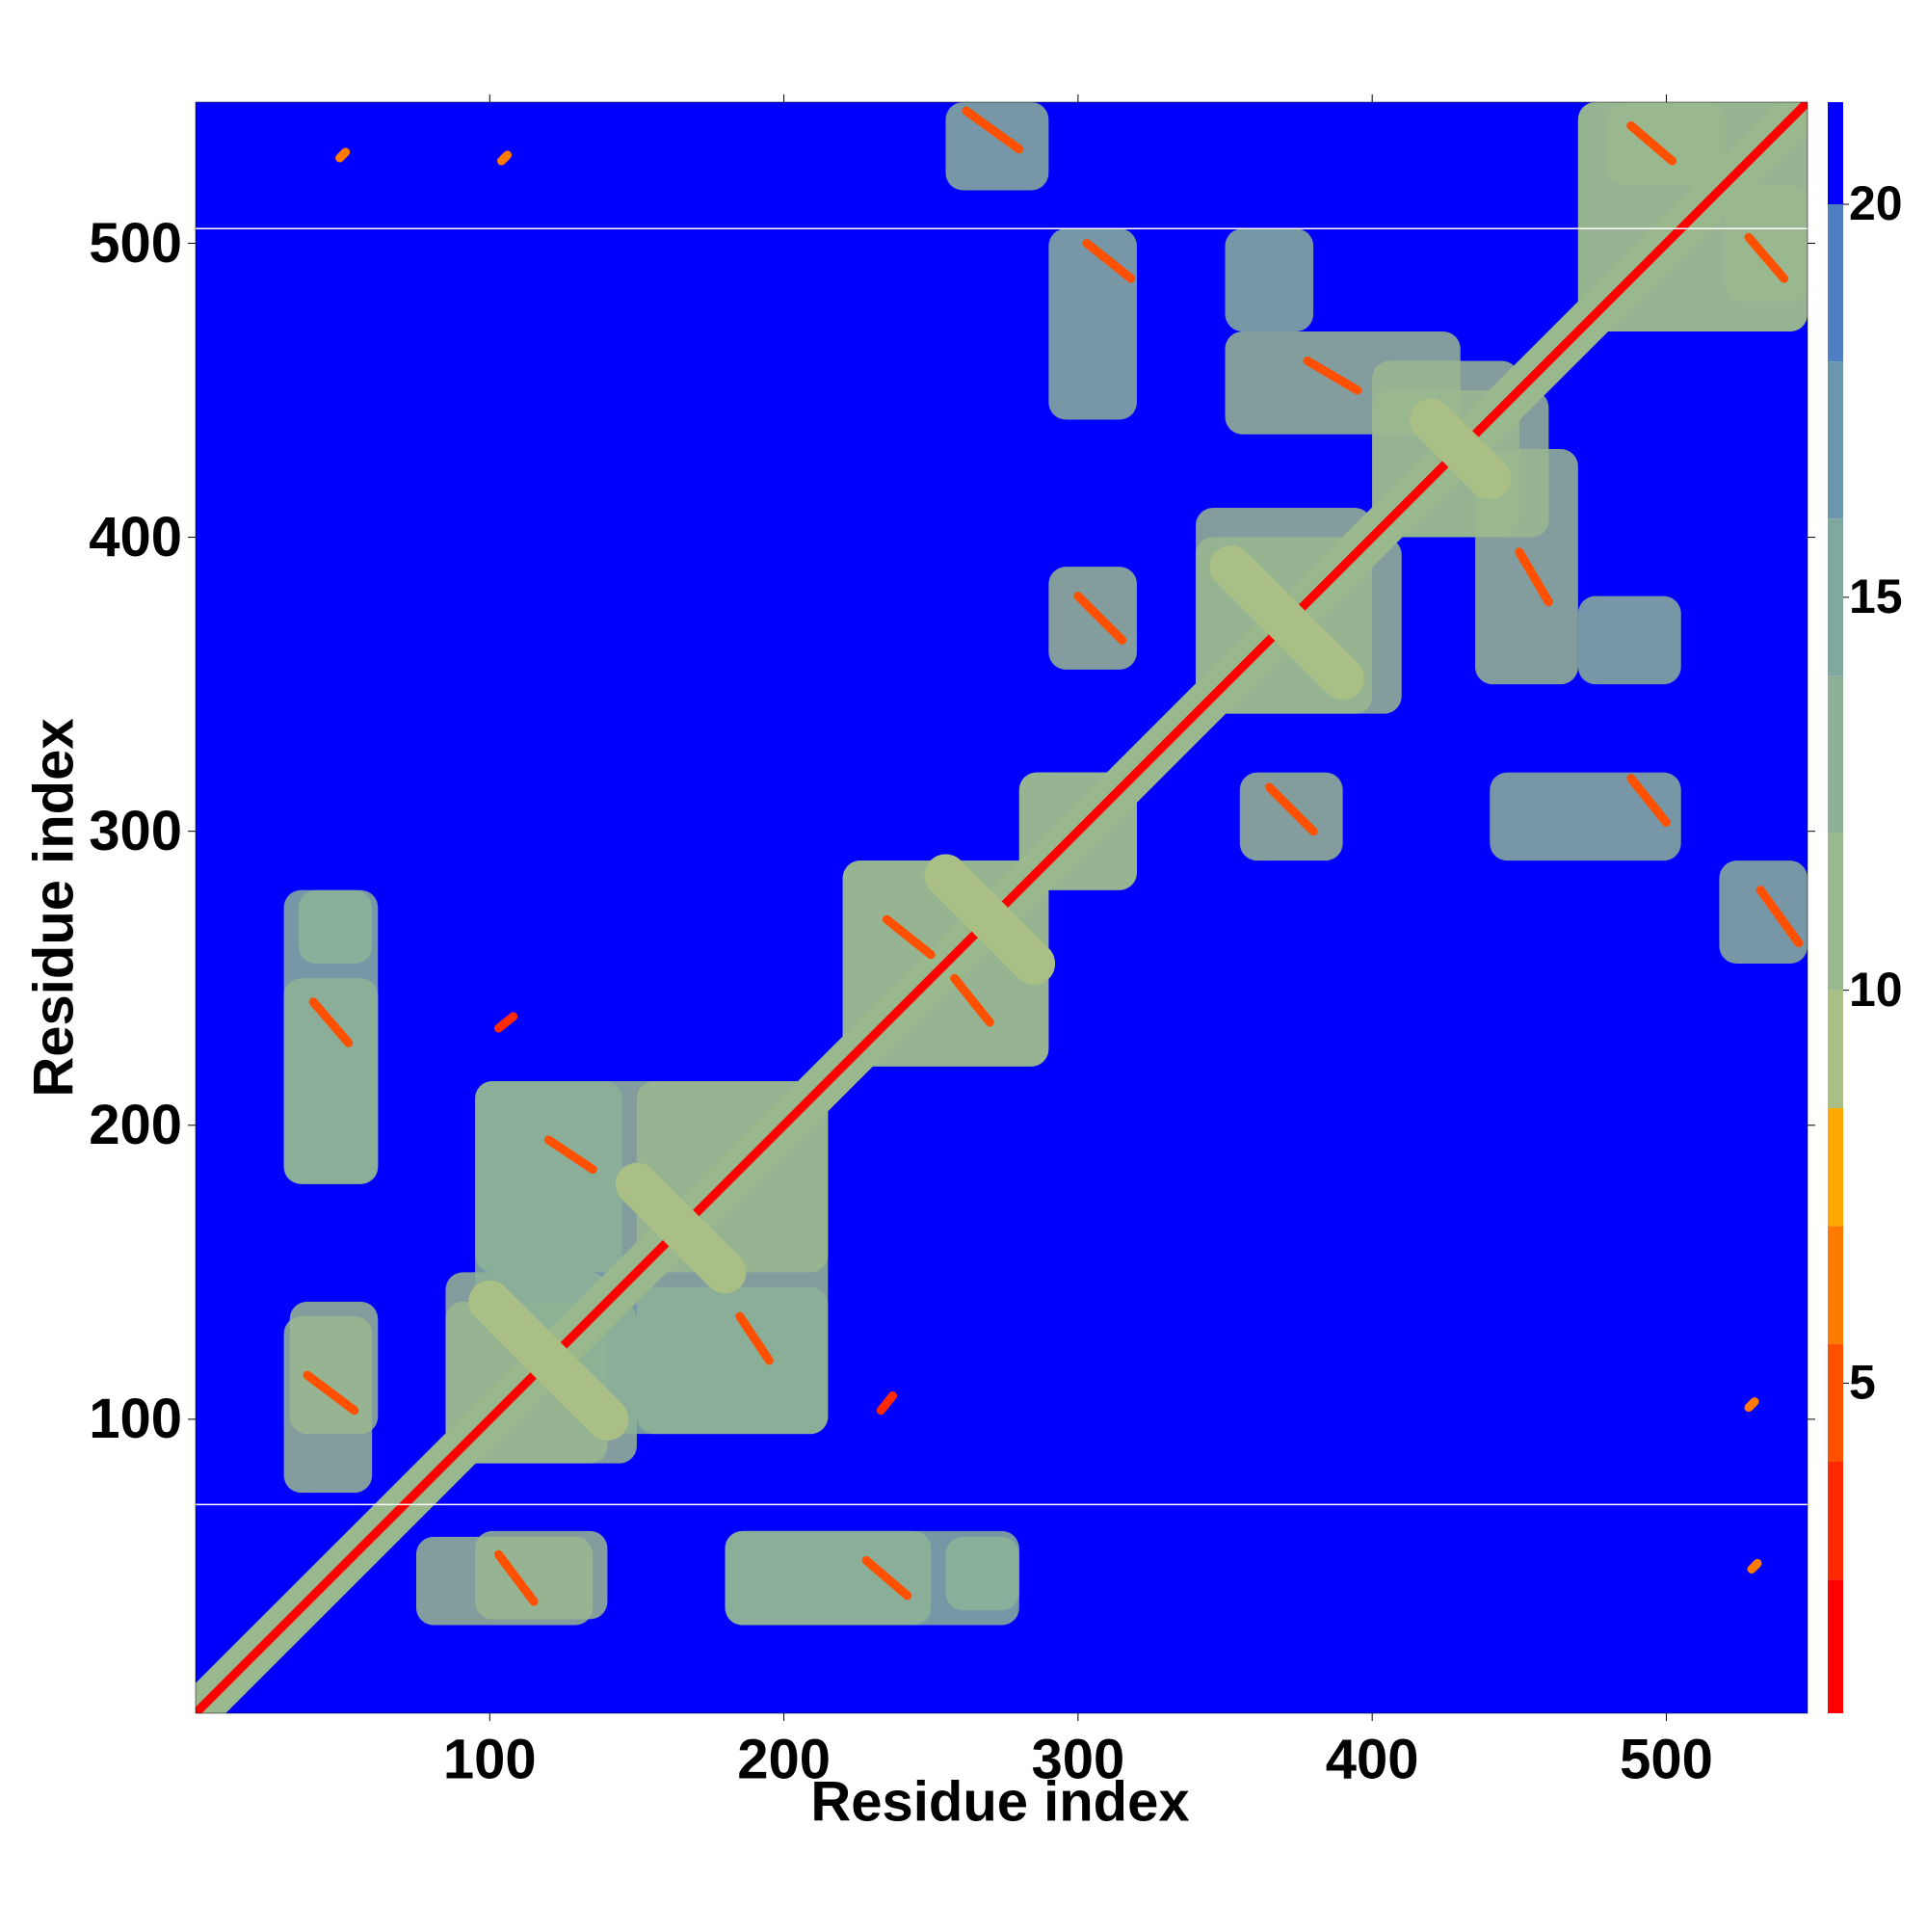 Image resolution: width=1927 pixels, height=1932 pixels. Describe the element at coordinates (1862, 1383) in the screenshot. I see `colorbar-tick-label: 5` at that location.